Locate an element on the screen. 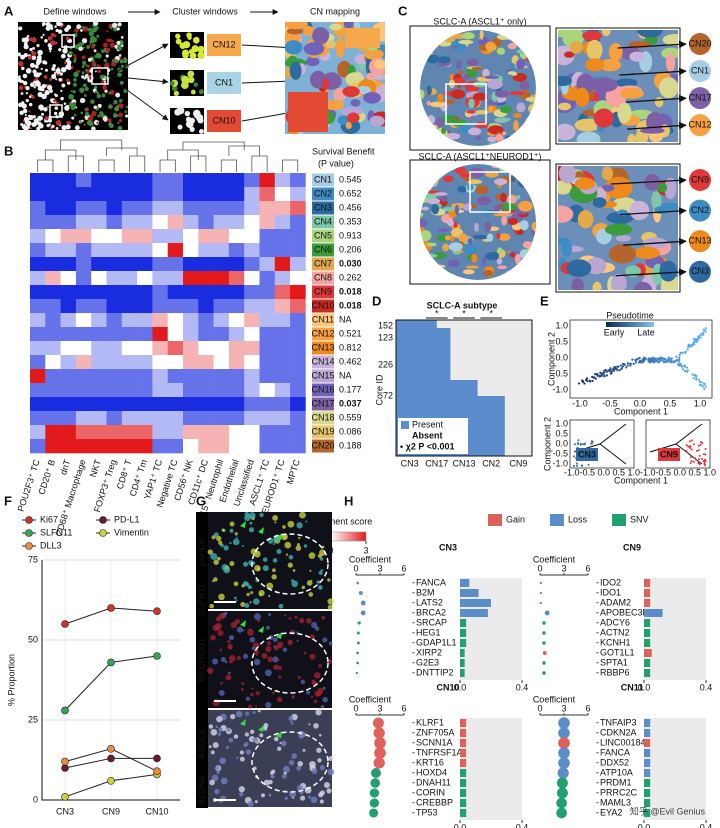 This screenshot has height=828, width=720. cn-label: CN2 is located at coordinates (323, 193).